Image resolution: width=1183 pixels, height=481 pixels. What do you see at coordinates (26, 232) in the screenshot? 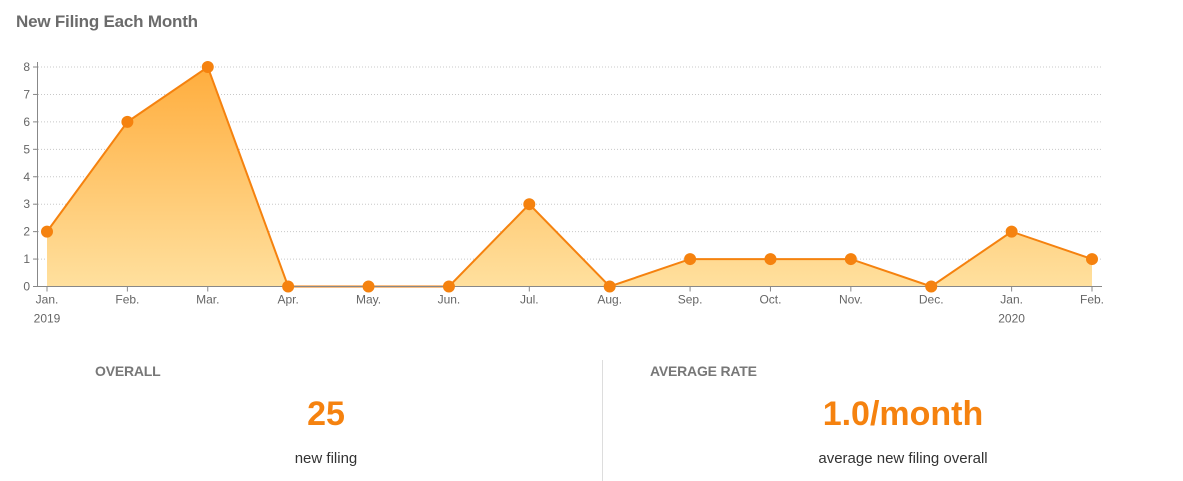
I see `y-tick-label: 2` at bounding box center [26, 232].